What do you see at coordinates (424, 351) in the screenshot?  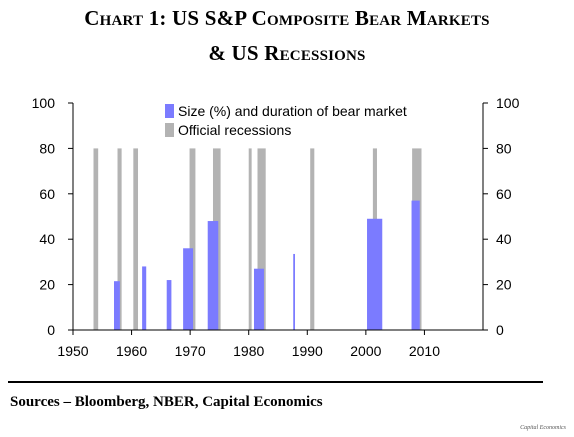 I see `x-tick-label-6: 2010` at bounding box center [424, 351].